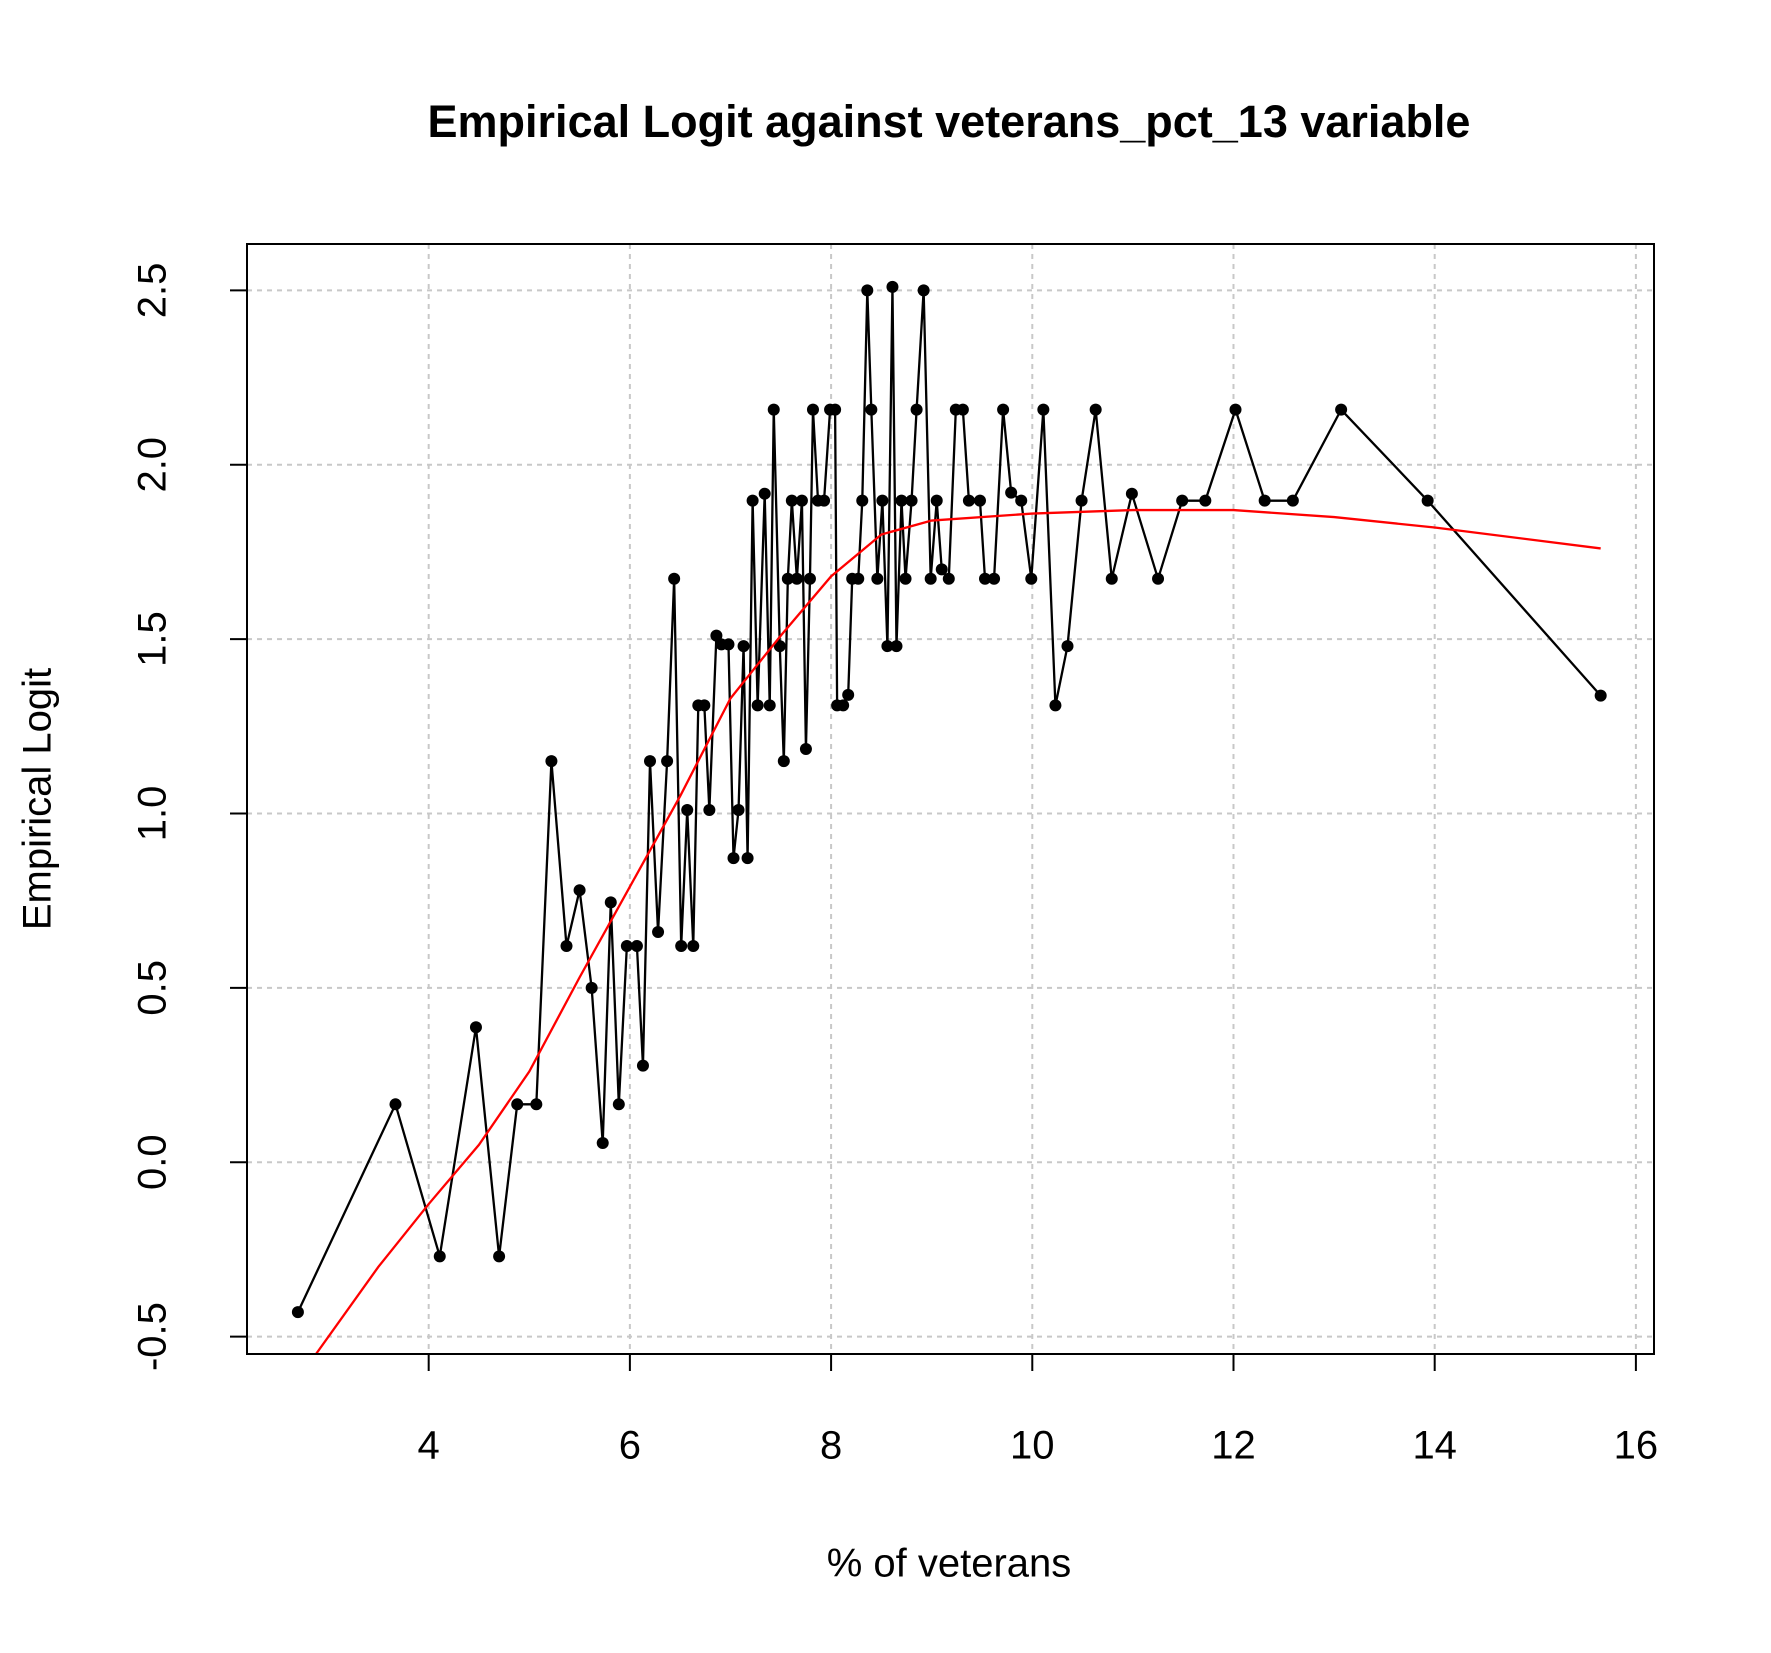 The height and width of the screenshot is (1653, 1771). I want to click on x-axis-label: % of veterans, so click(949, 1564).